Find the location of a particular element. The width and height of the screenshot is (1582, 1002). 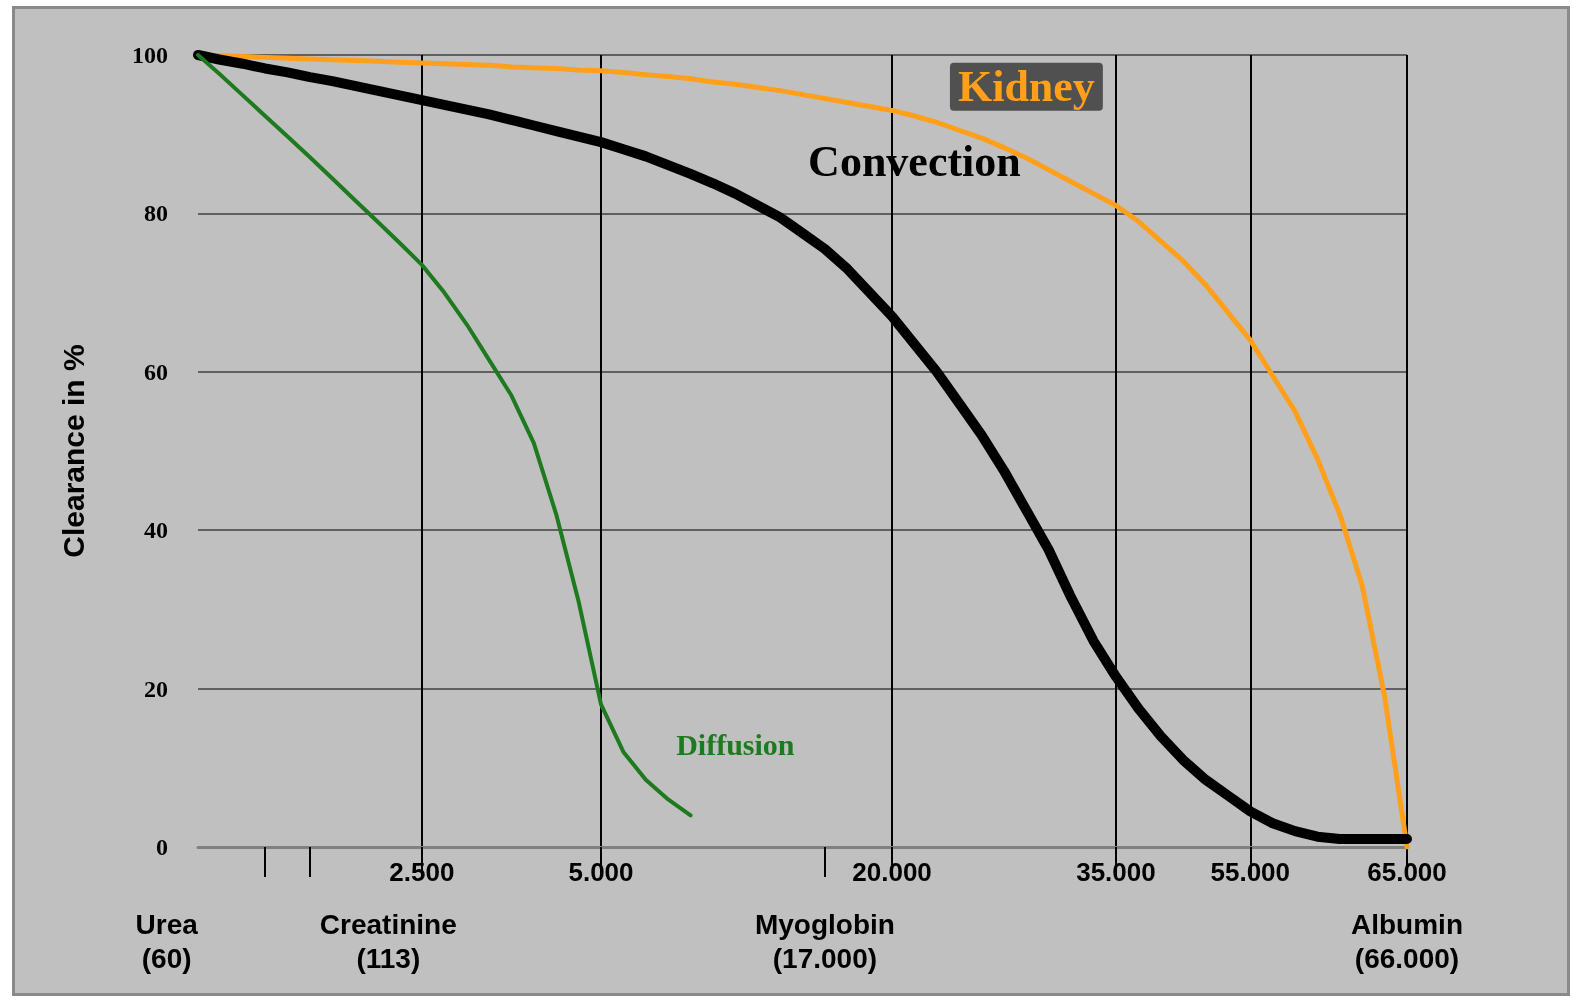

text: Creatinine (113) is located at coordinates (388, 941).